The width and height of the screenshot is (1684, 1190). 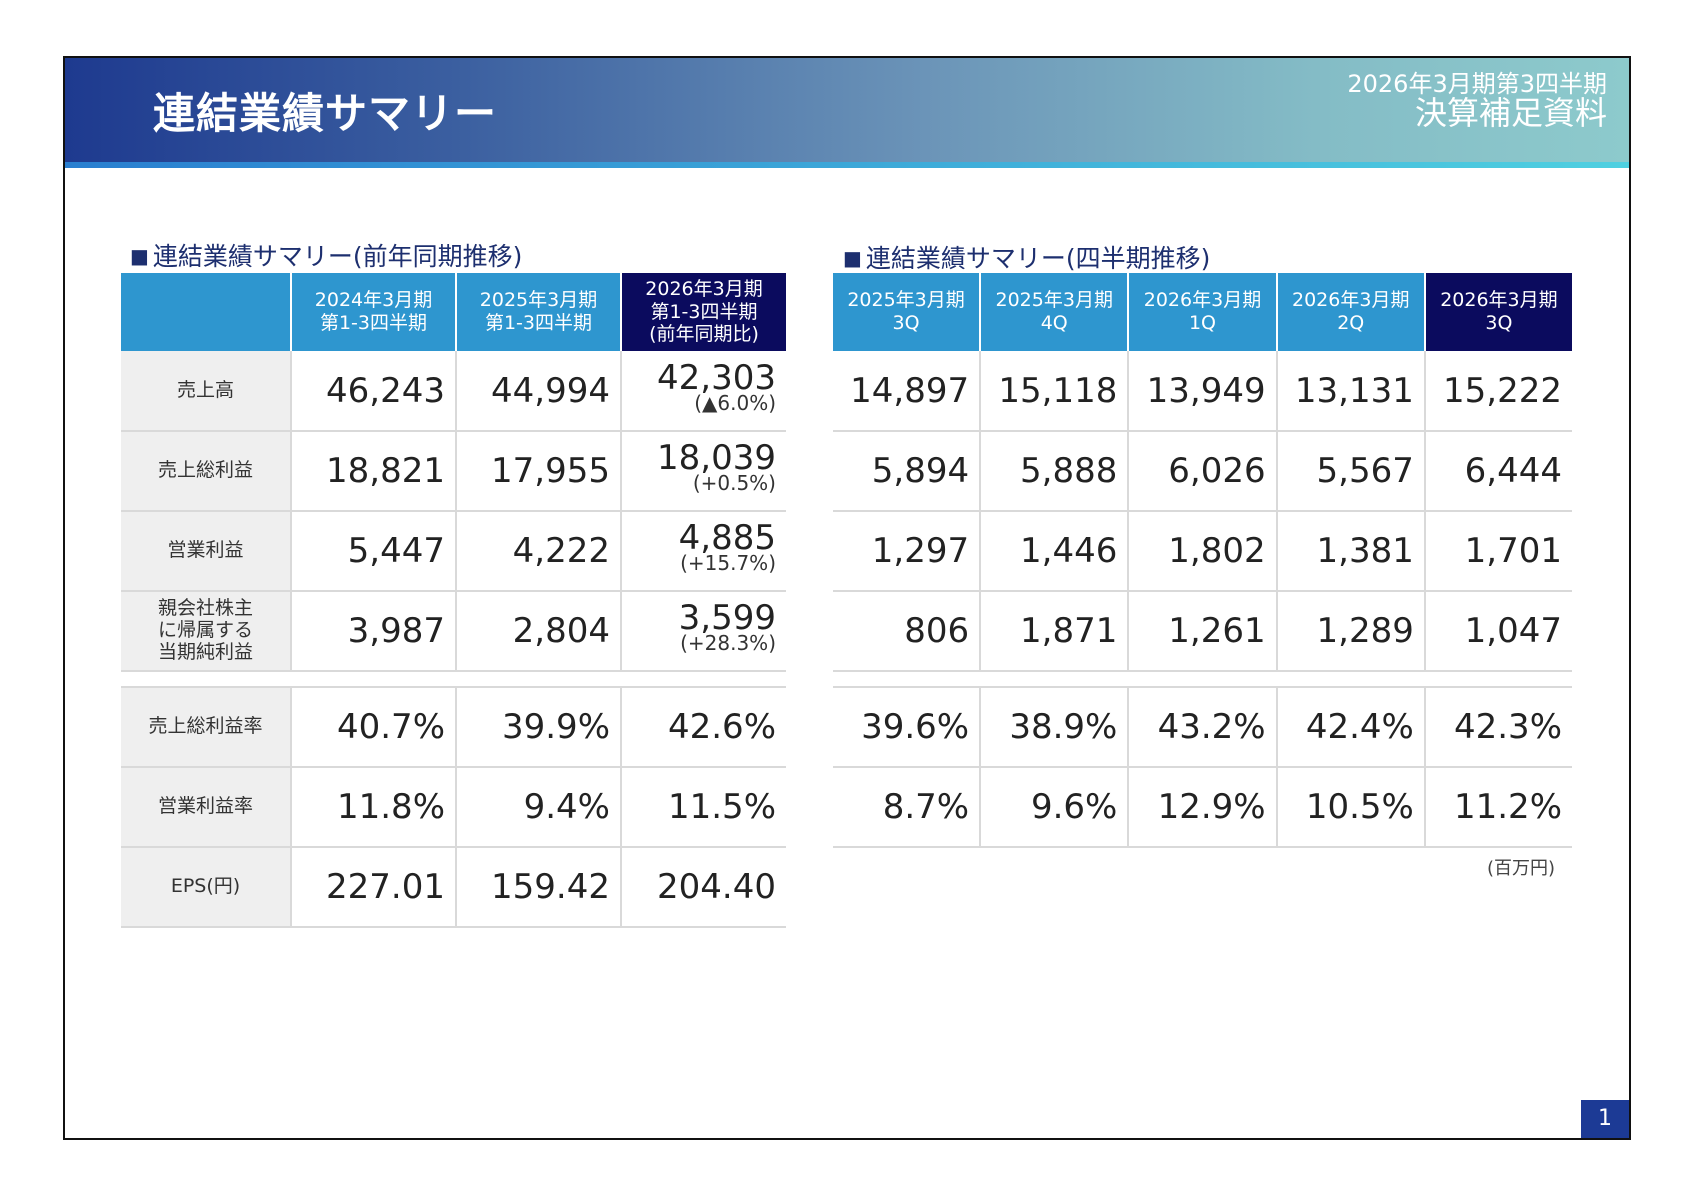 I want to click on cell-value: 42.3%, so click(x=1497, y=727).